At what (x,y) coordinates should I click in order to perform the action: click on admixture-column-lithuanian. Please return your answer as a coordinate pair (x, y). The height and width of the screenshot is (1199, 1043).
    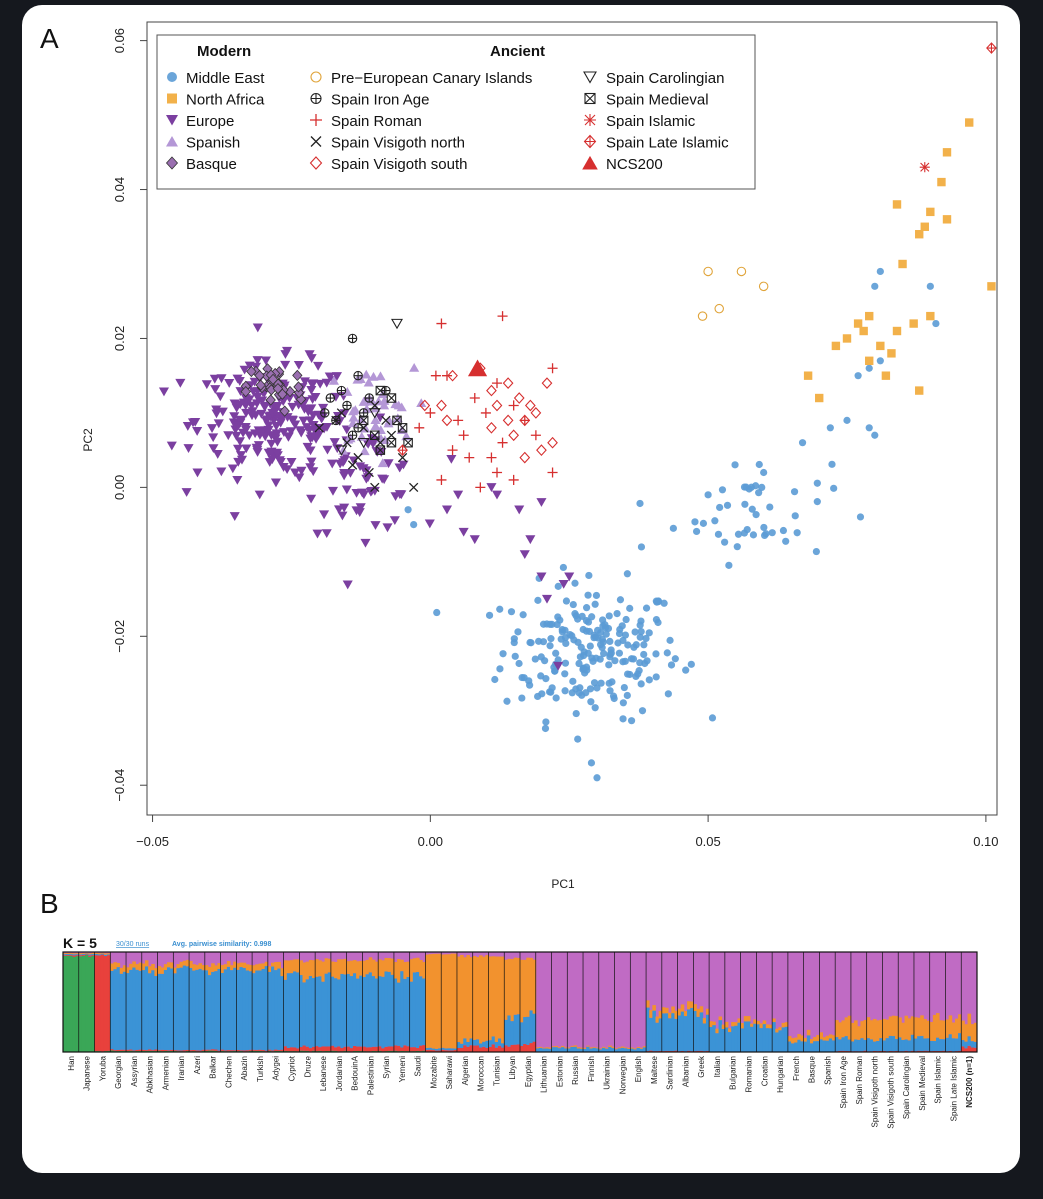
    Looking at the image, I should click on (543, 1049).